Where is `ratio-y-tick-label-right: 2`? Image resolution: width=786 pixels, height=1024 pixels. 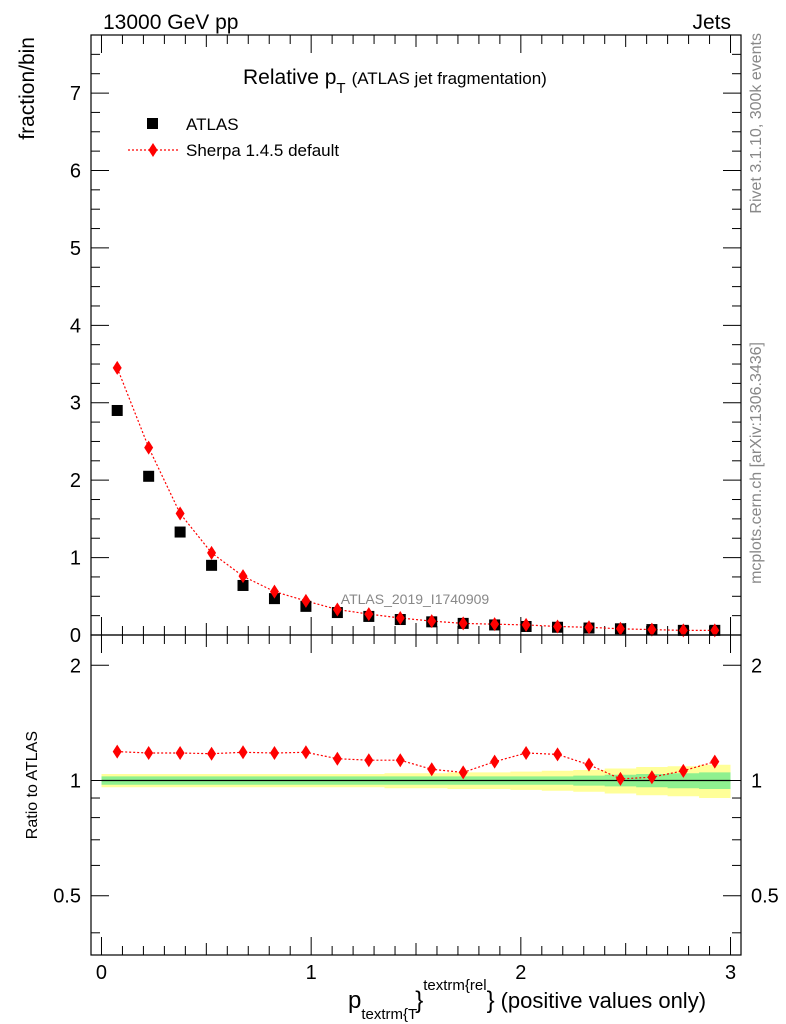
ratio-y-tick-label-right: 2 is located at coordinates (756, 666).